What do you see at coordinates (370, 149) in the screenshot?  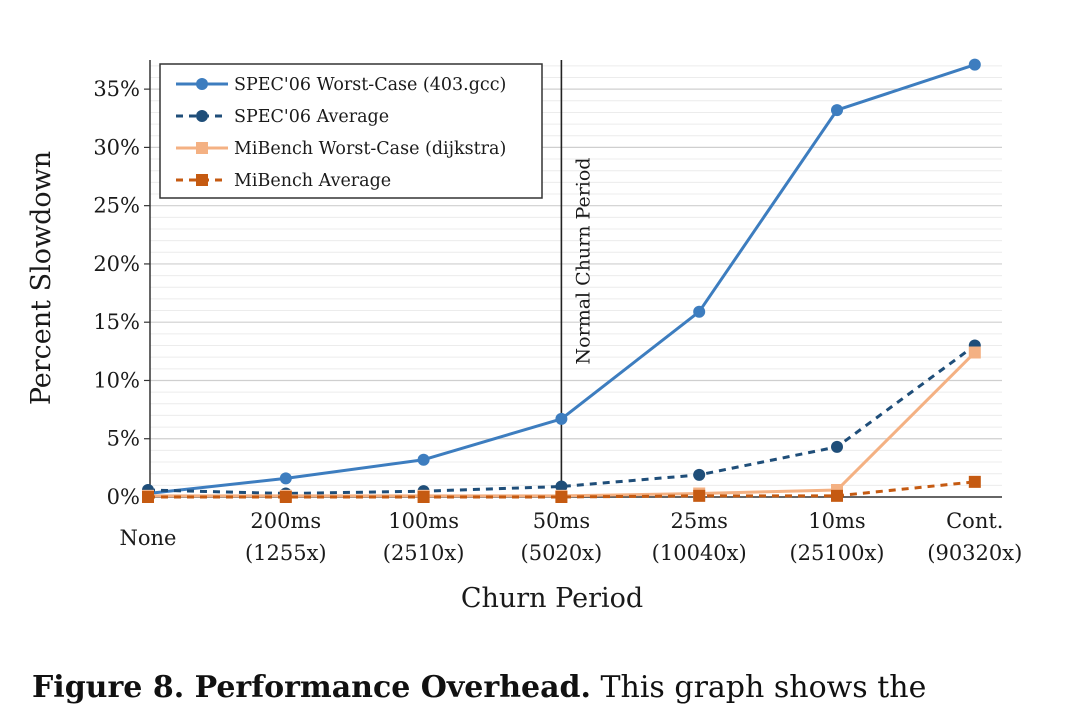 I see `legend-label: MiBench Worst-Case (dijkstra)` at bounding box center [370, 149].